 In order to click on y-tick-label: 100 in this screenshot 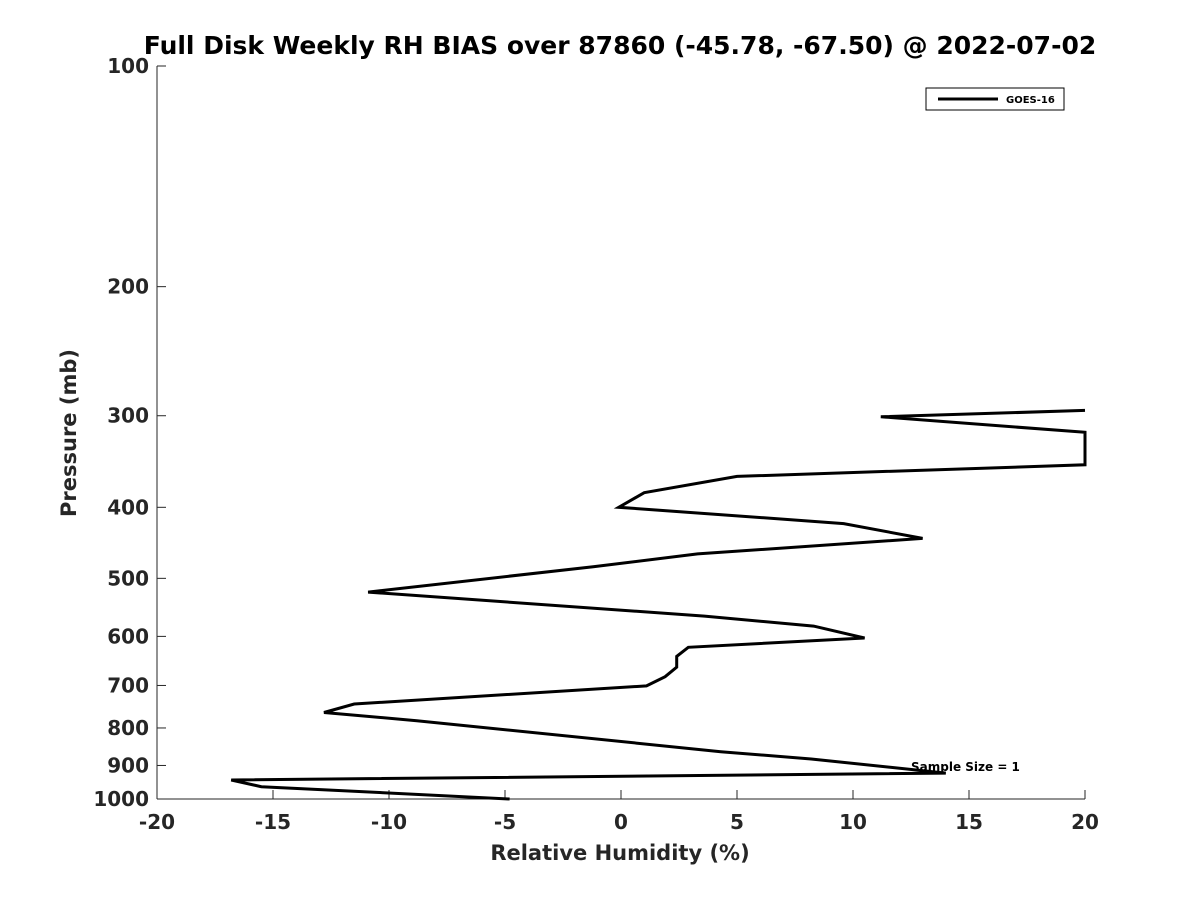, I will do `click(128, 66)`.